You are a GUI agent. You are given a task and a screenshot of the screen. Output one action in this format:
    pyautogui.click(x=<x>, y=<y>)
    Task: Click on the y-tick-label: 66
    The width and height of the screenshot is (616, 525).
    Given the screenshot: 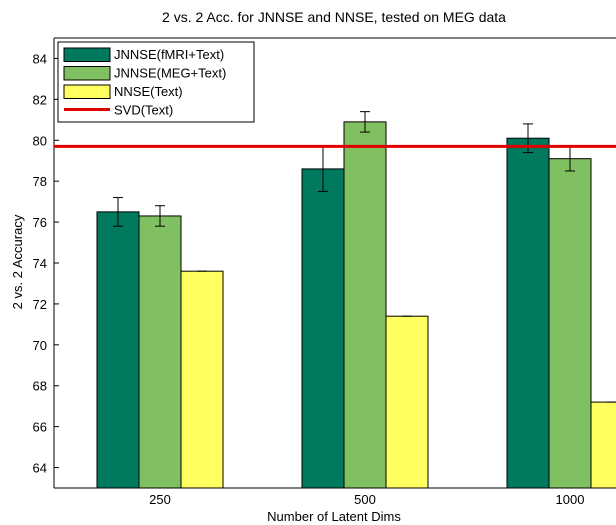 What is the action you would take?
    pyautogui.click(x=40, y=427)
    